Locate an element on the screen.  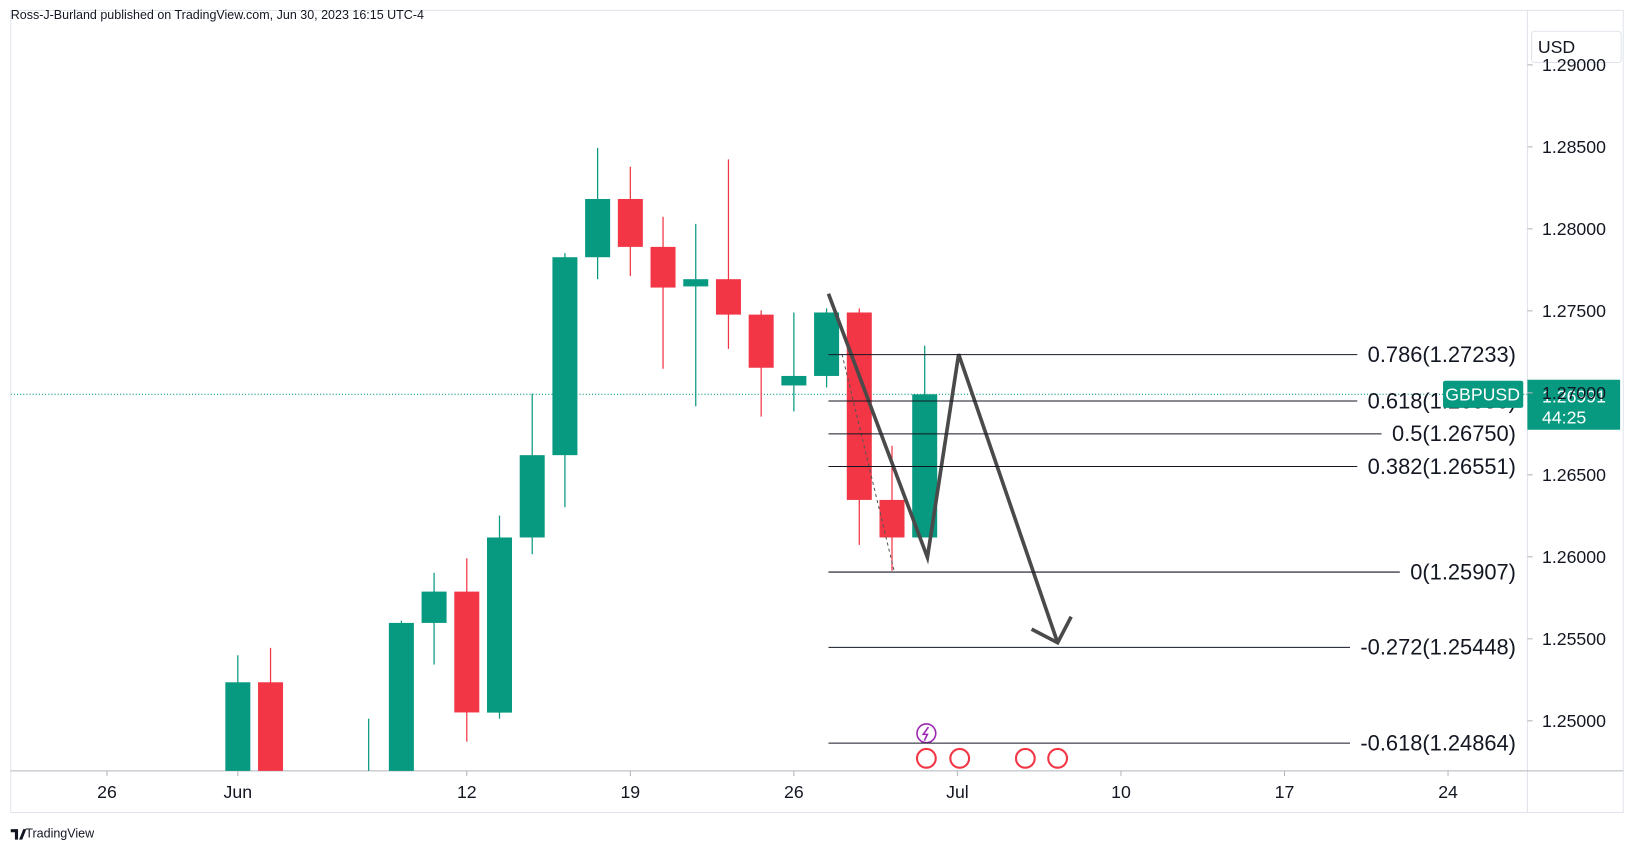
y-tick-label: 1.28500 is located at coordinates (1574, 147).